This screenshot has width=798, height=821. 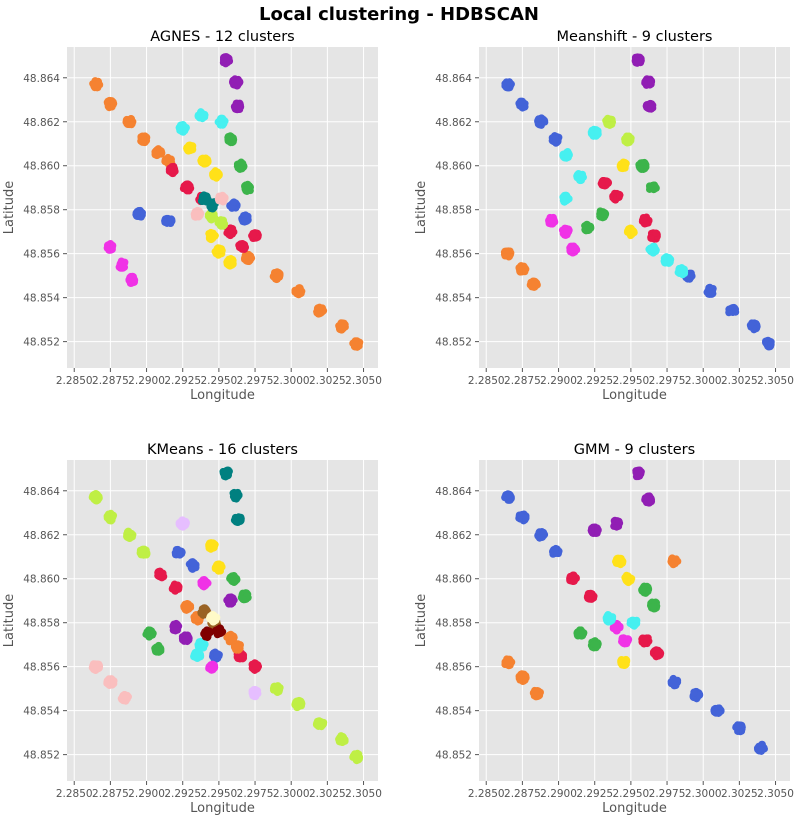 I want to click on figure-title: Local clustering - HDBSCAN, so click(x=399, y=14).